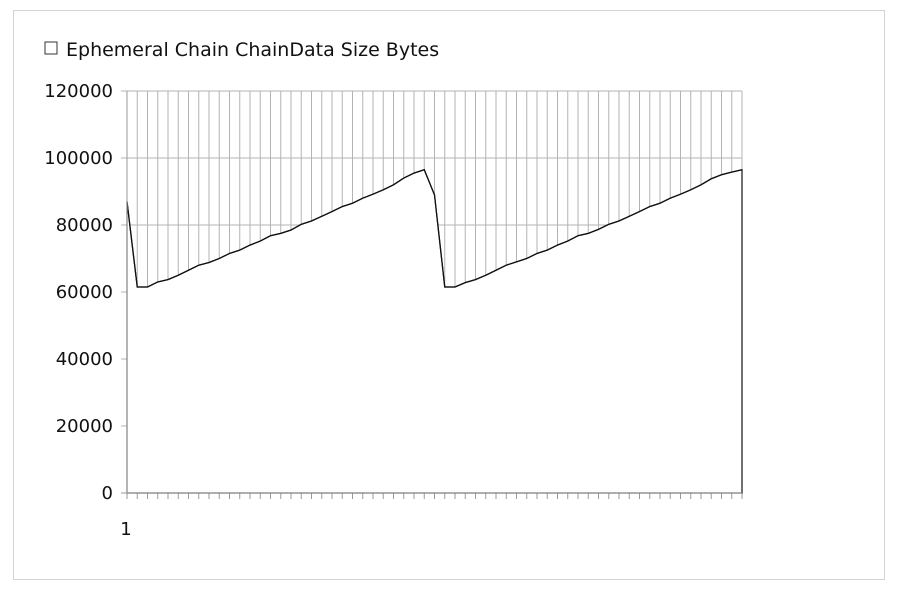 This screenshot has width=900, height=592. What do you see at coordinates (107, 493) in the screenshot?
I see `y-tick-label: 0` at bounding box center [107, 493].